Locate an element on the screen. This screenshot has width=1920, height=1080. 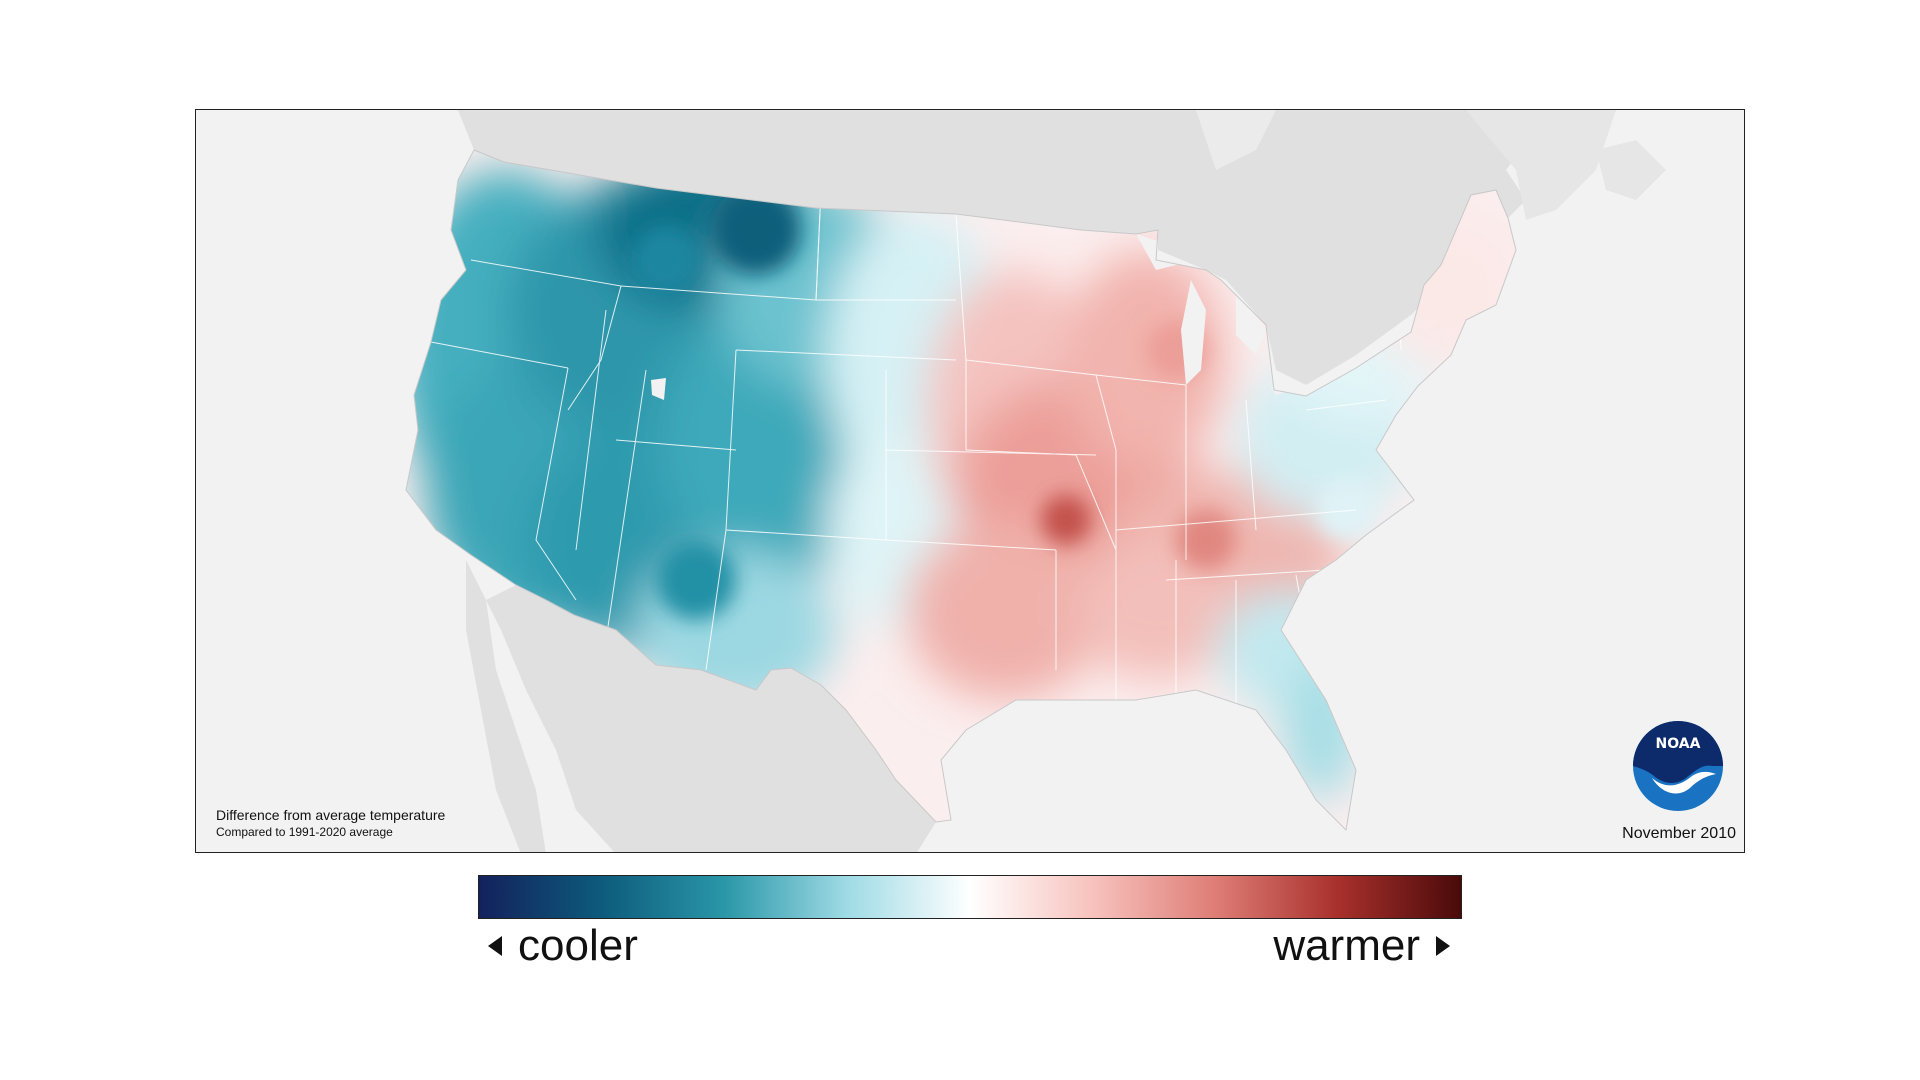
noaa-logo: NOAA is located at coordinates (1678, 766).